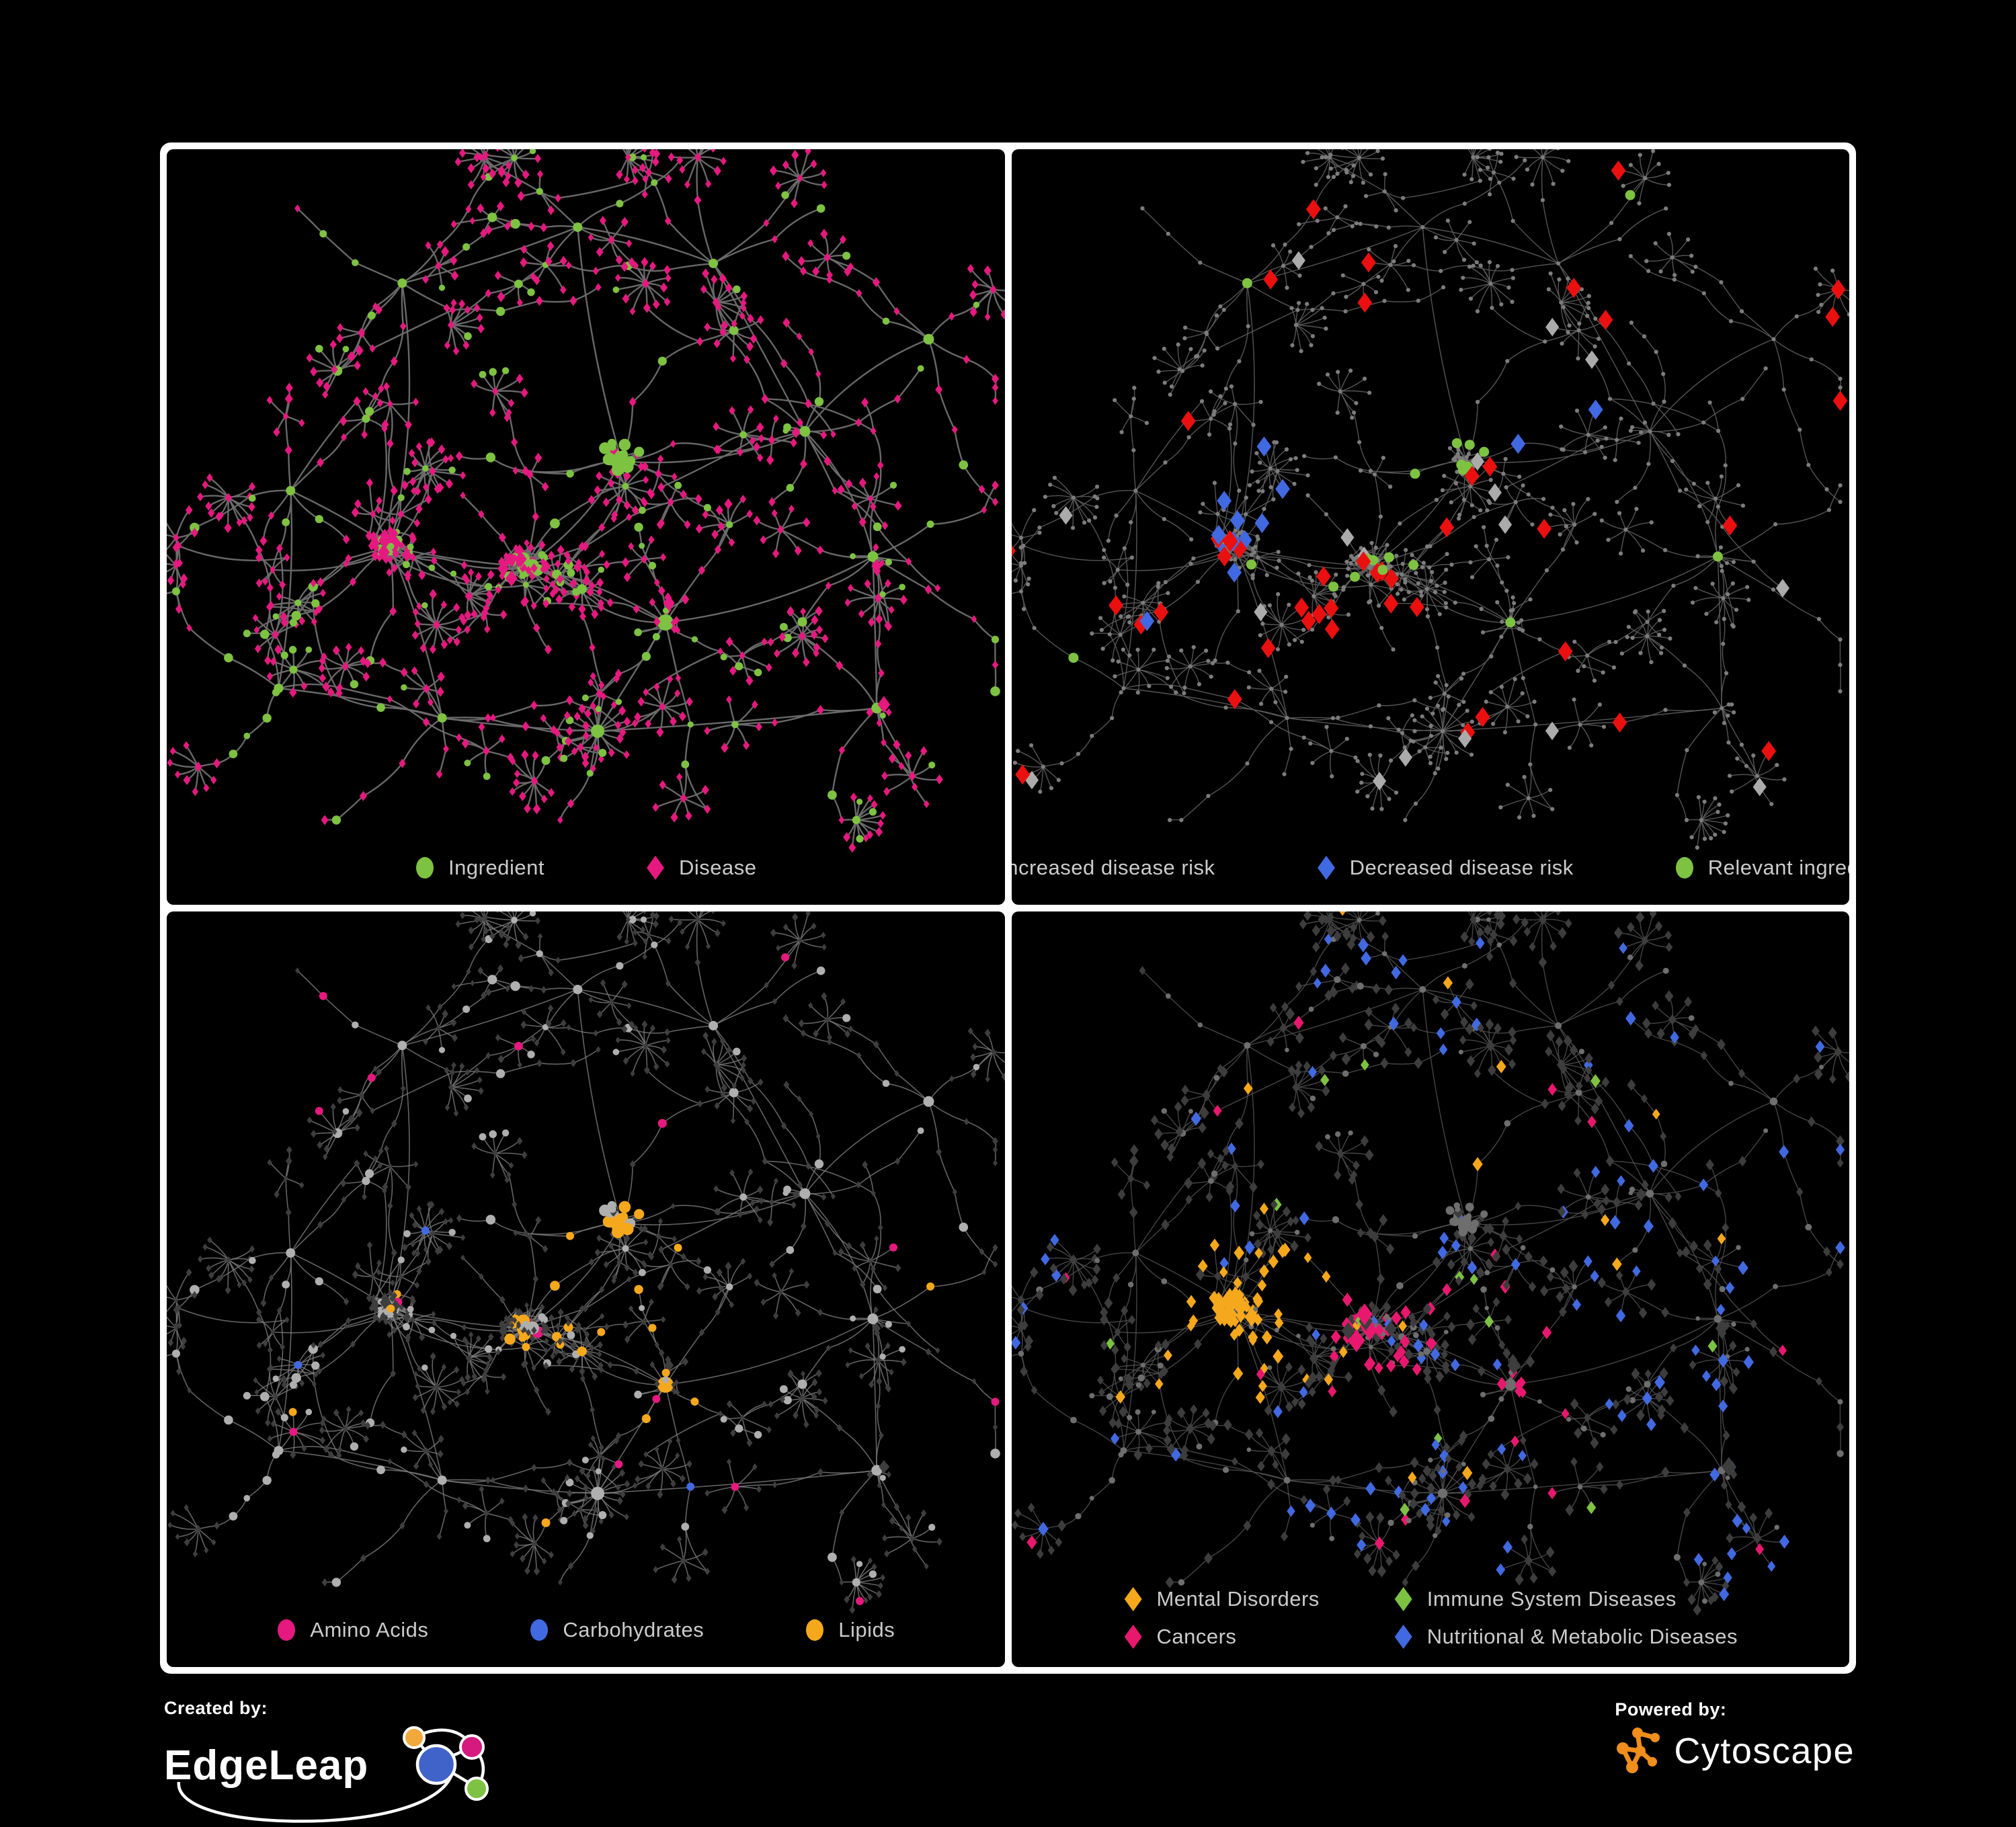 The height and width of the screenshot is (1827, 2016). Describe the element at coordinates (1238, 1599) in the screenshot. I see `legend-label: Mental Disorders` at that location.